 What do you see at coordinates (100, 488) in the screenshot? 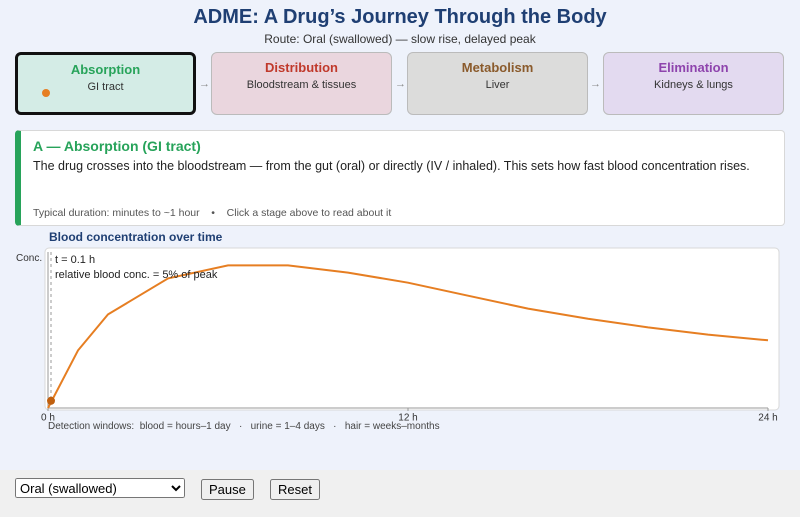
I see `route-select: Oral (swallowed)` at bounding box center [100, 488].